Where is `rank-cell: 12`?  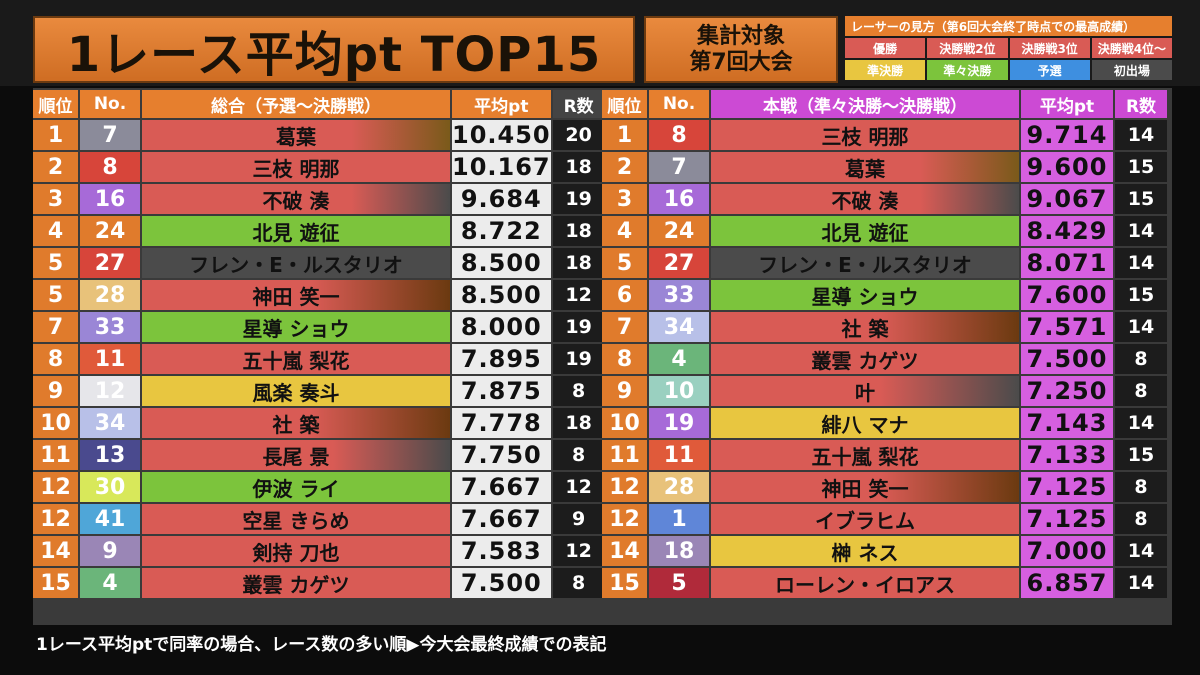
rank-cell: 12 is located at coordinates (55, 487).